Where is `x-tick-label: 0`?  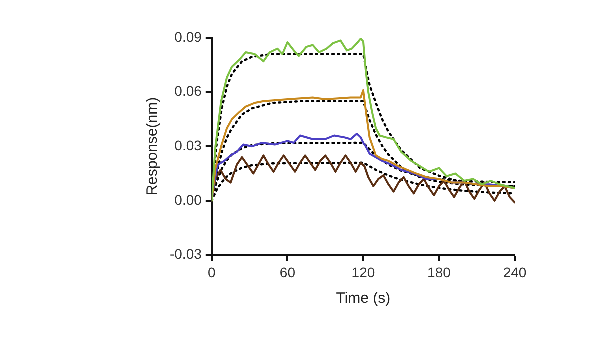 x-tick-label: 0 is located at coordinates (212, 272).